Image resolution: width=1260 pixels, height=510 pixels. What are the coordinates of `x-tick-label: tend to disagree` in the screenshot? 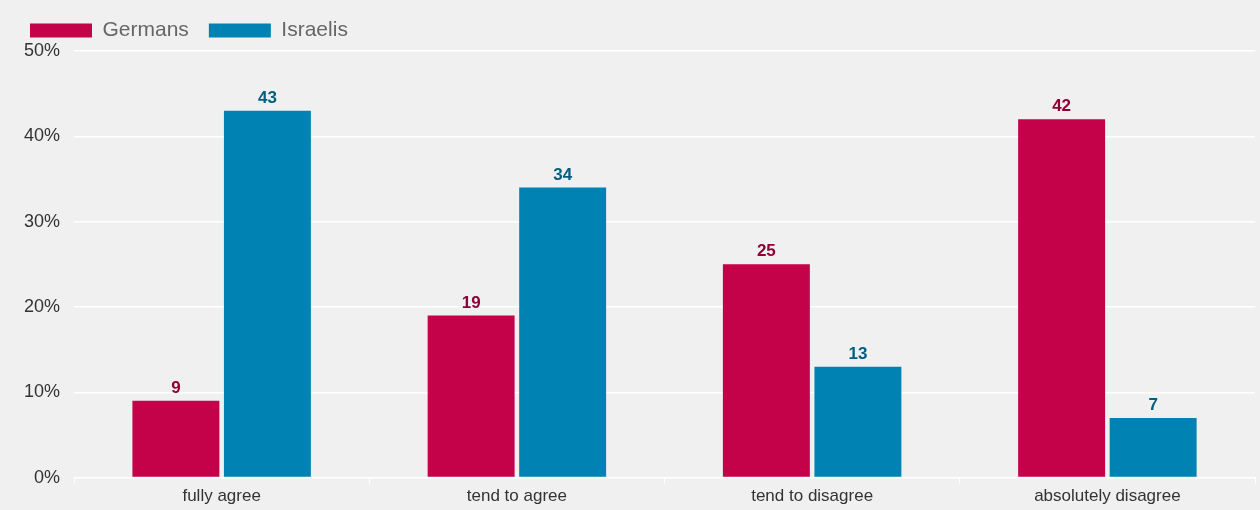 It's located at (812, 496).